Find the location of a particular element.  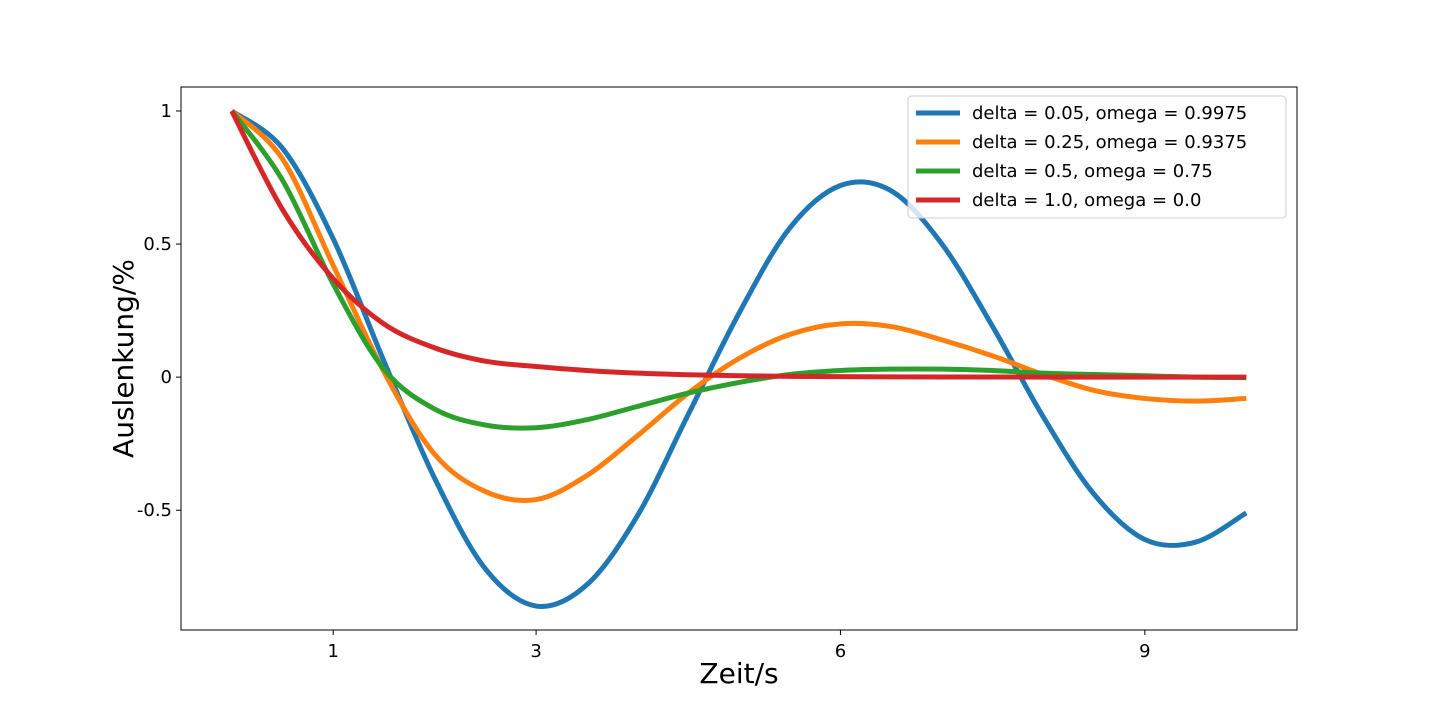

x-tick-label: 3 is located at coordinates (535, 651).